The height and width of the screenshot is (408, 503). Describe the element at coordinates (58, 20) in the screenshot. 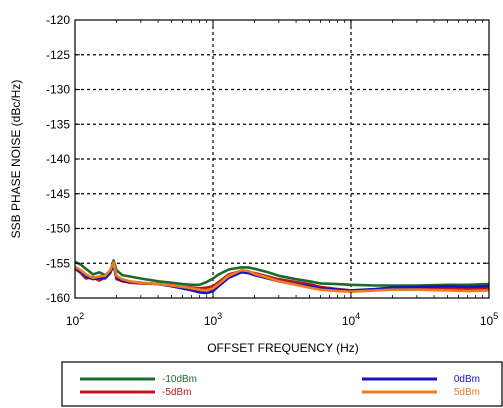

I see `y-tick-label: -120` at that location.